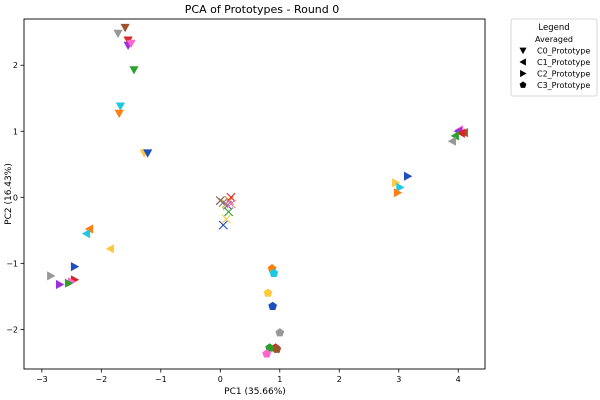 The width and height of the screenshot is (600, 400). I want to click on legend-marker-triangle-down, so click(523, 51).